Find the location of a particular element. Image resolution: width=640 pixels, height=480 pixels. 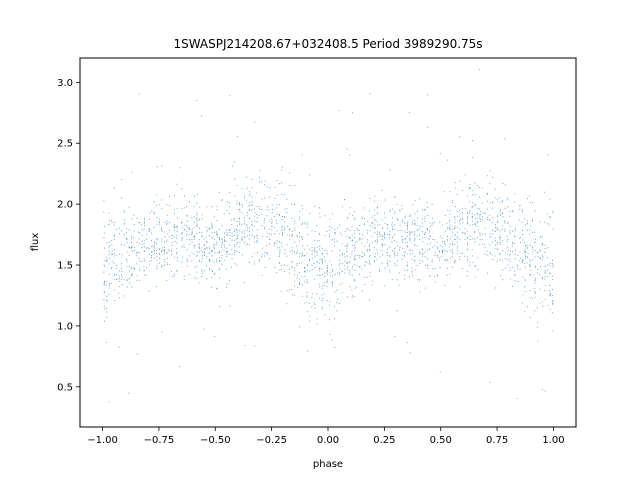

x-tick-label: −0.75 is located at coordinates (159, 440).